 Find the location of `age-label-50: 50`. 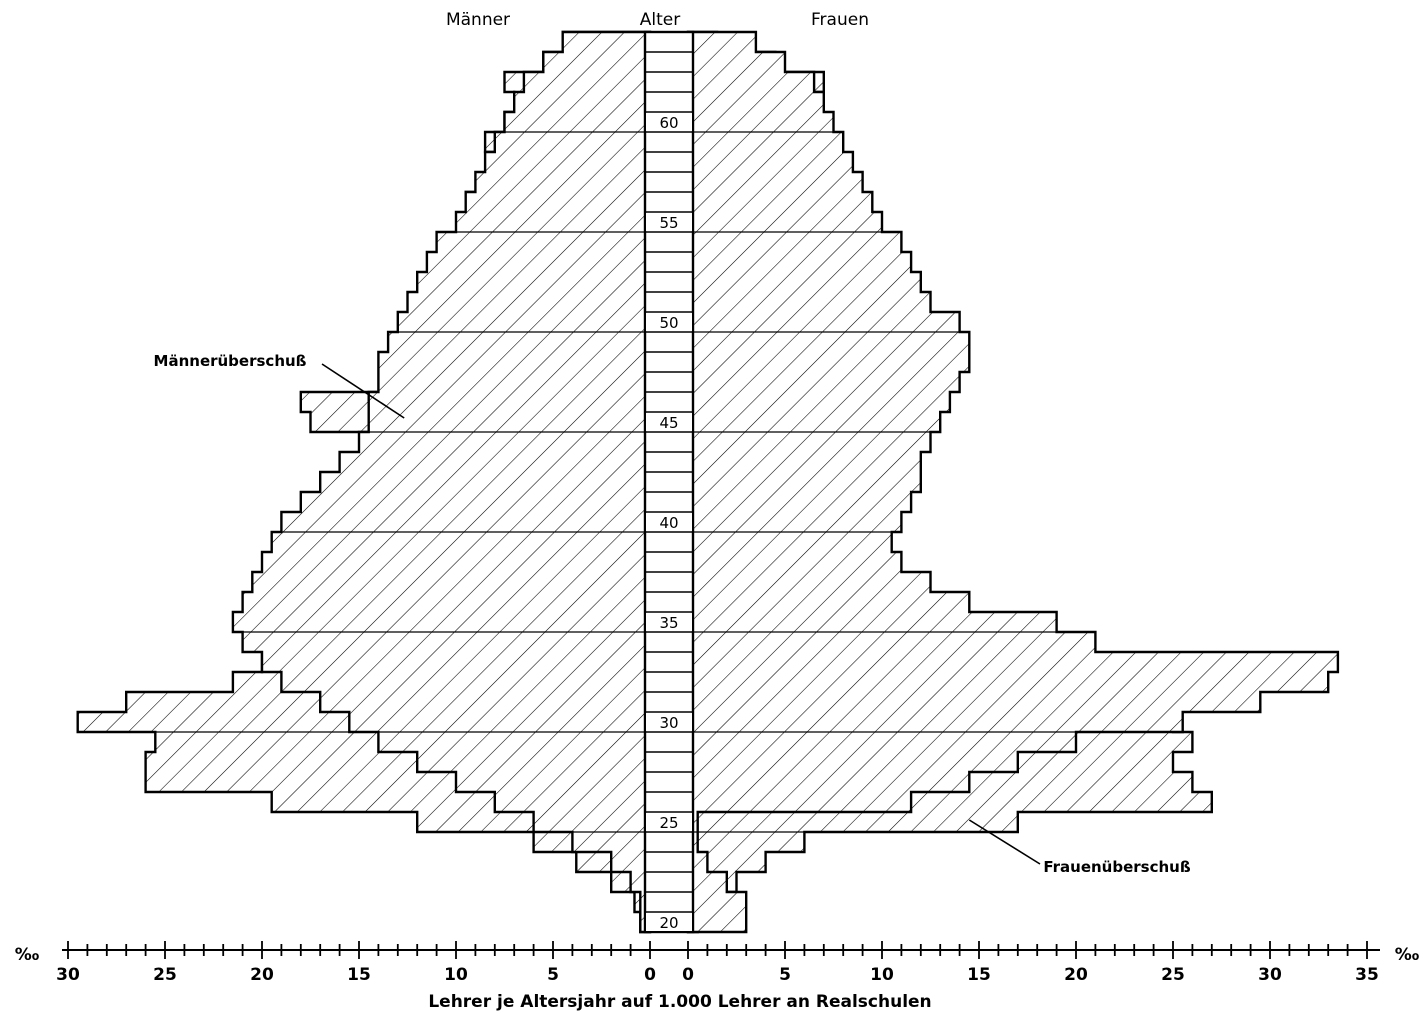

age-label-50: 50 is located at coordinates (668, 323).